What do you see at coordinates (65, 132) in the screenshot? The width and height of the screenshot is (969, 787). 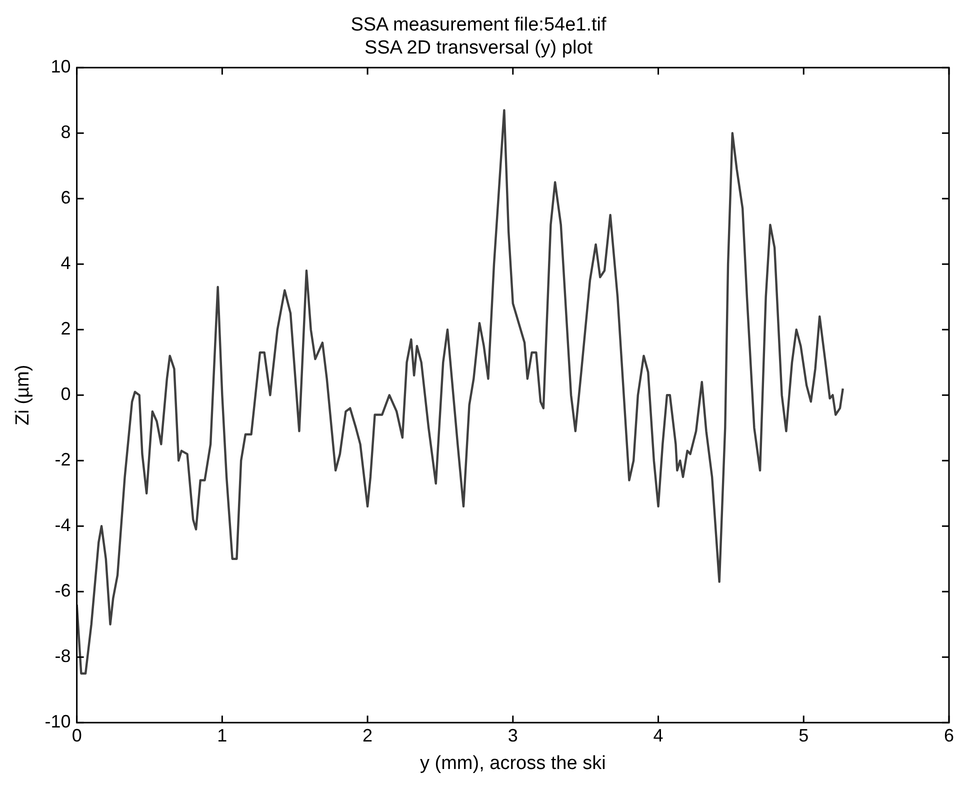 I see `y-tick-label: 8` at bounding box center [65, 132].